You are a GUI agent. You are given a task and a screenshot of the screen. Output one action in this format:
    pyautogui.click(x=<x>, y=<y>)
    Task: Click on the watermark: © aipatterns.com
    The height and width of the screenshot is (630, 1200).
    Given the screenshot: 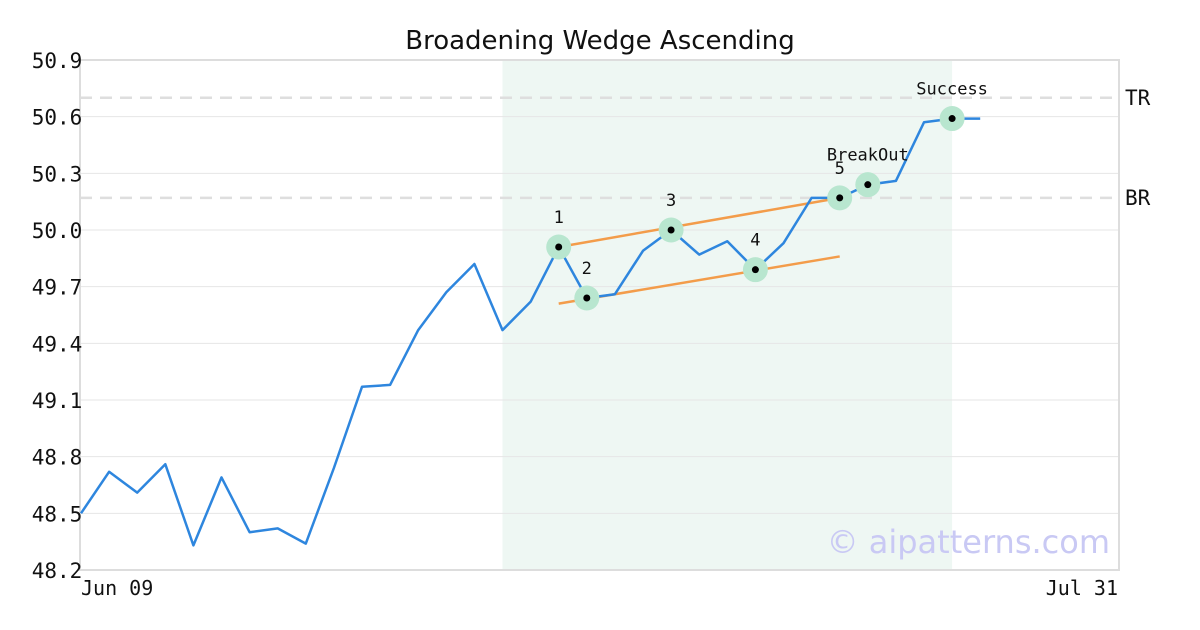 What is the action you would take?
    pyautogui.click(x=968, y=542)
    